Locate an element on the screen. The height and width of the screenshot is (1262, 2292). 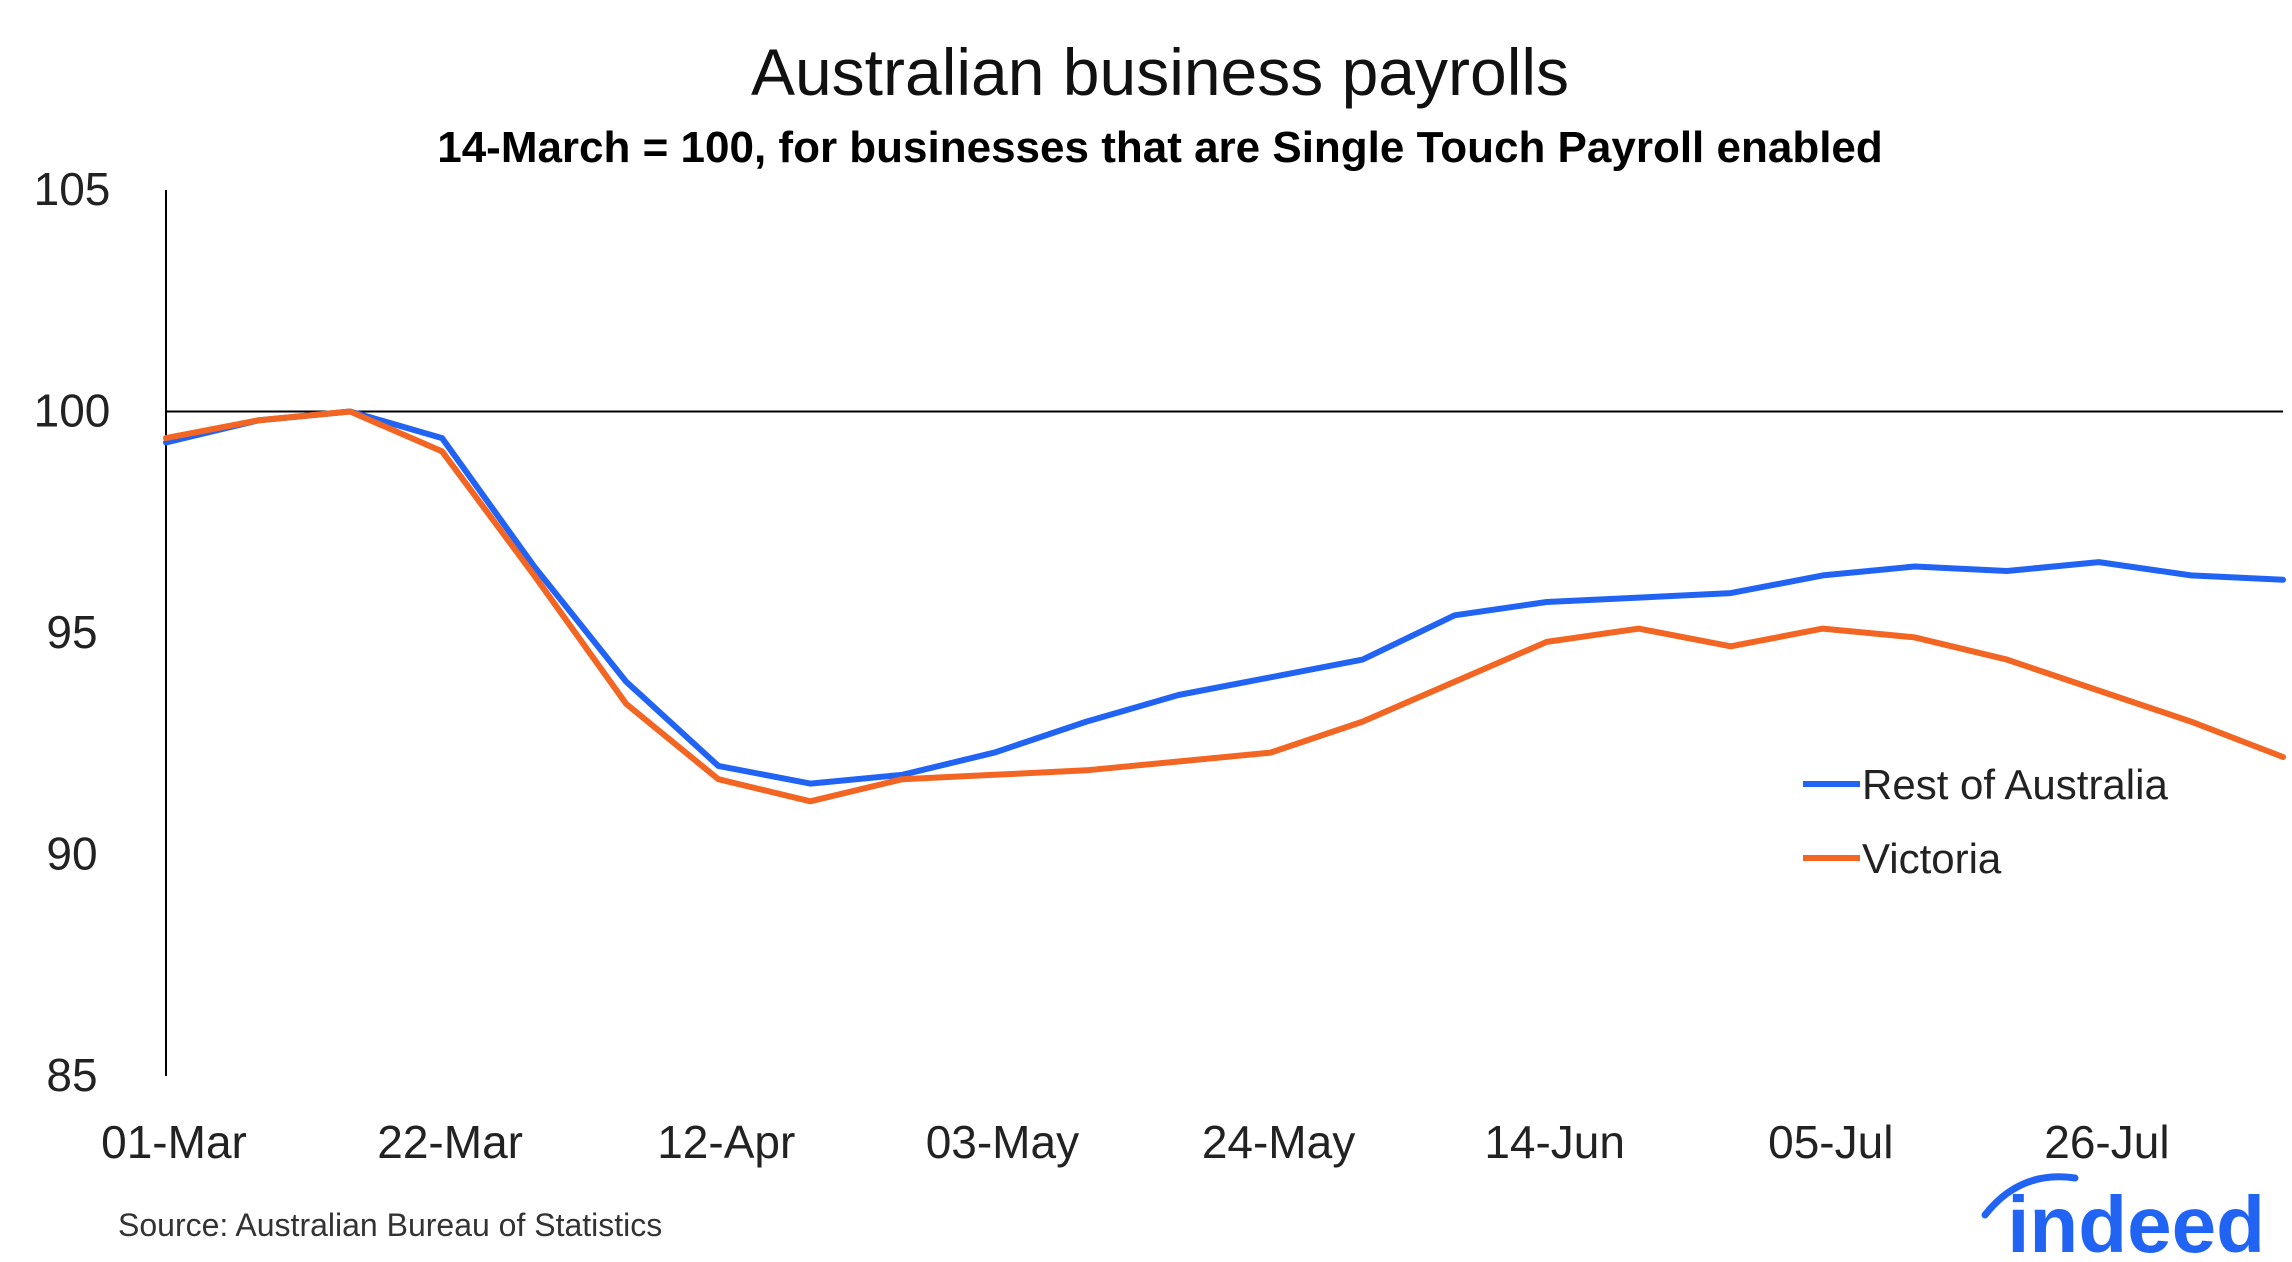
y-tick-label: 95 is located at coordinates (71, 632).